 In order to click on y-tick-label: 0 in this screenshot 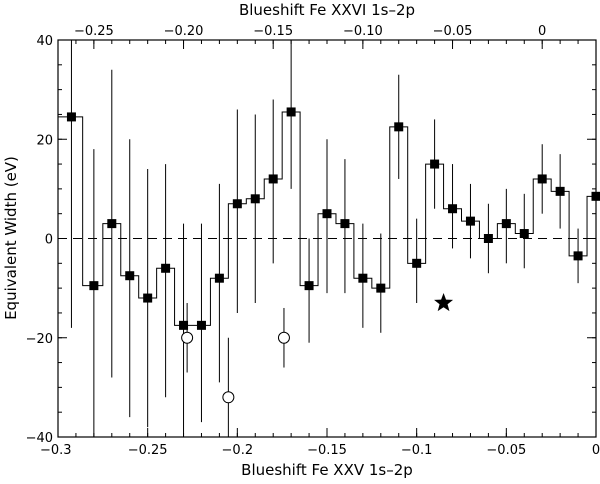, I will do `click(49, 240)`.